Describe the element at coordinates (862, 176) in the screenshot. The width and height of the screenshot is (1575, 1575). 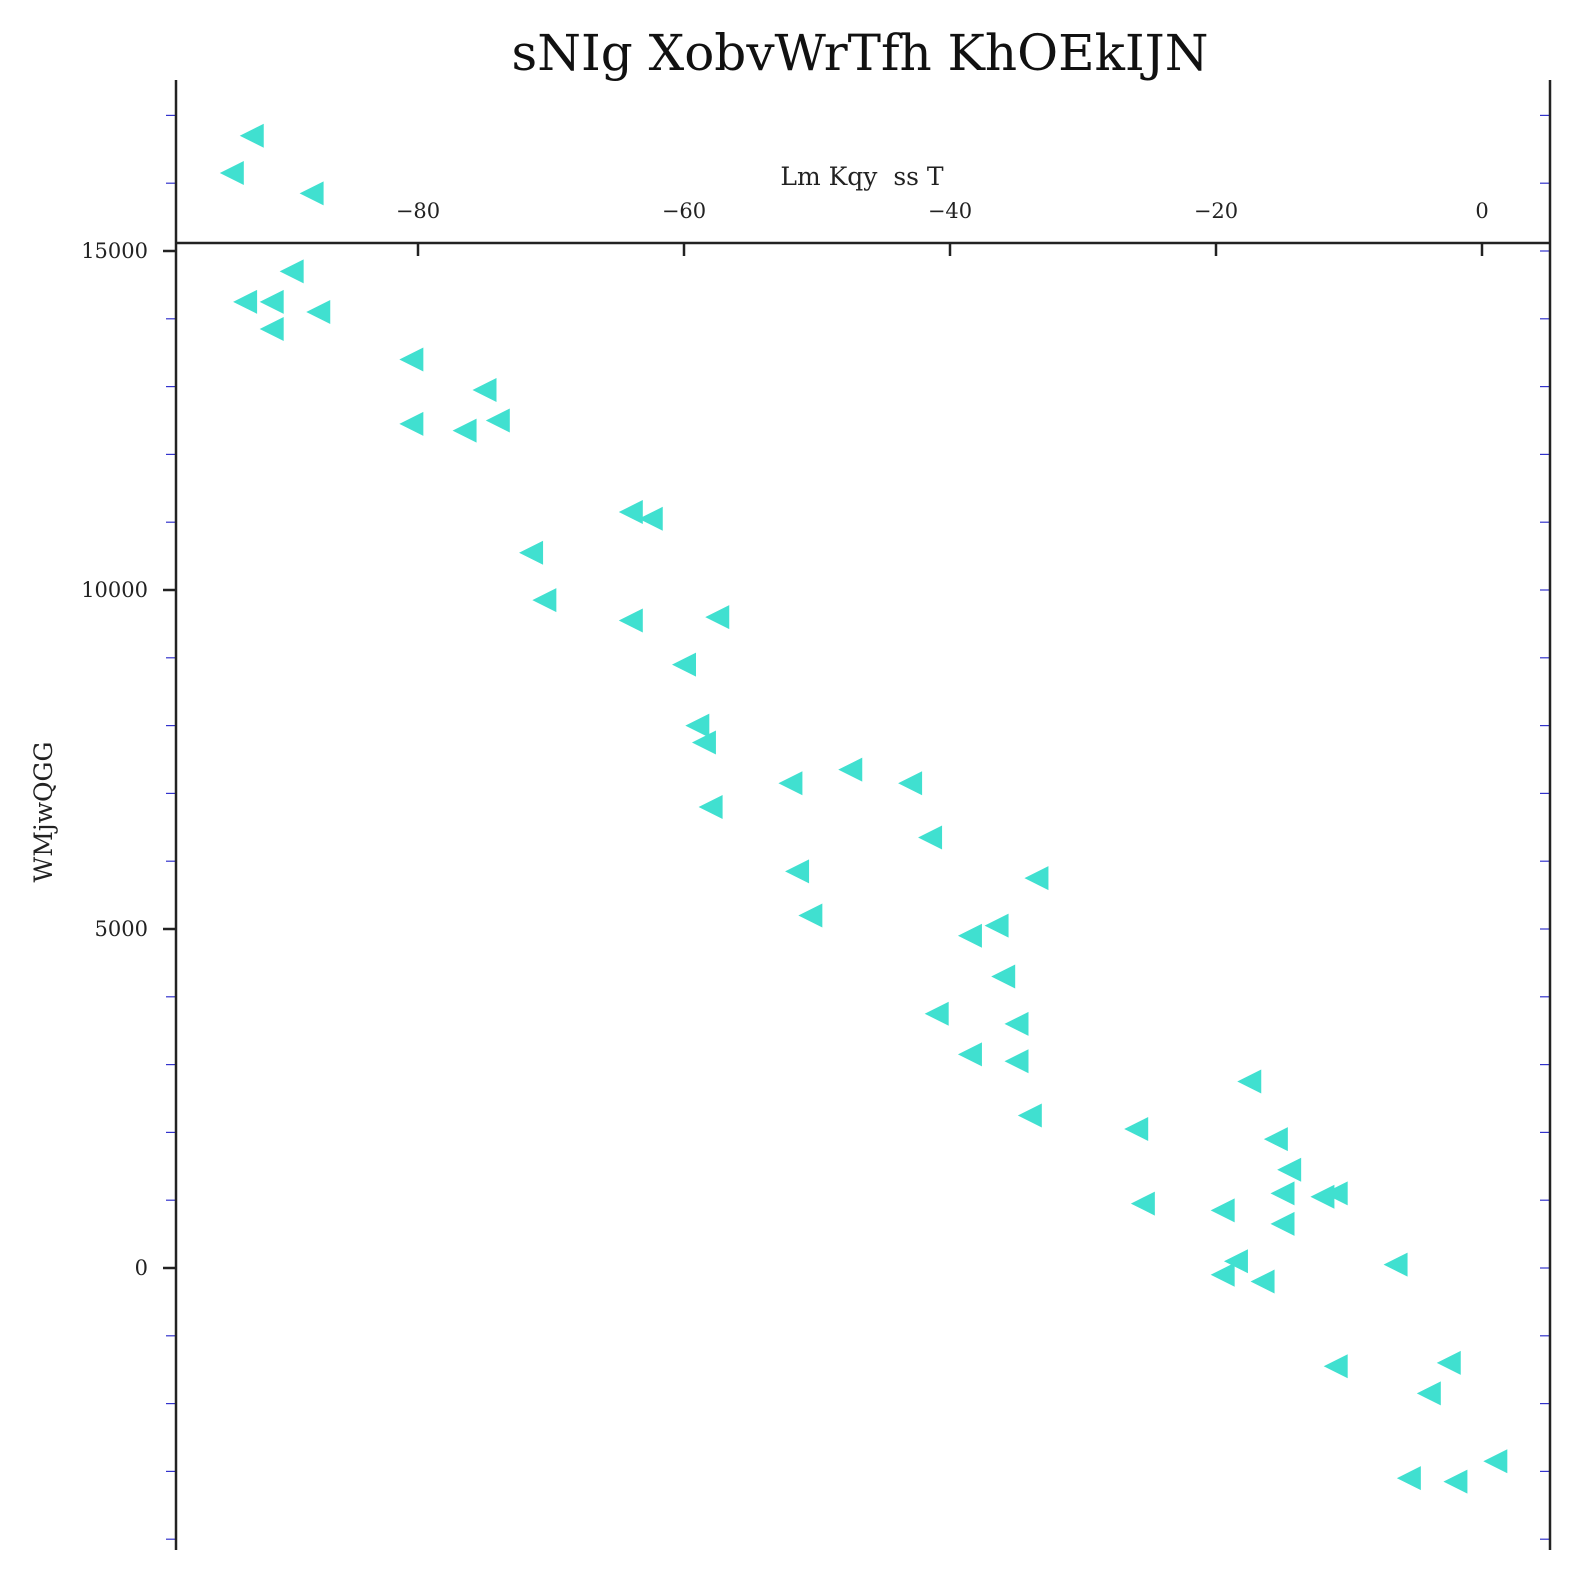
I see `x-axis-label: Lm Kqy ss T` at that location.